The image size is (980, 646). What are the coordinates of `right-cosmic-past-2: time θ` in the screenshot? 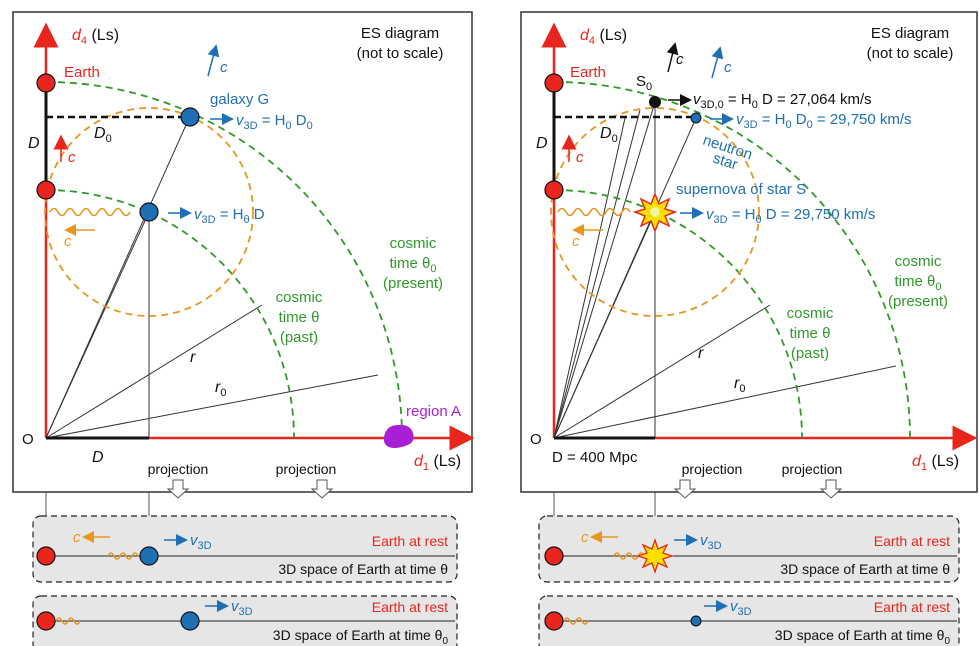 It's located at (810, 333).